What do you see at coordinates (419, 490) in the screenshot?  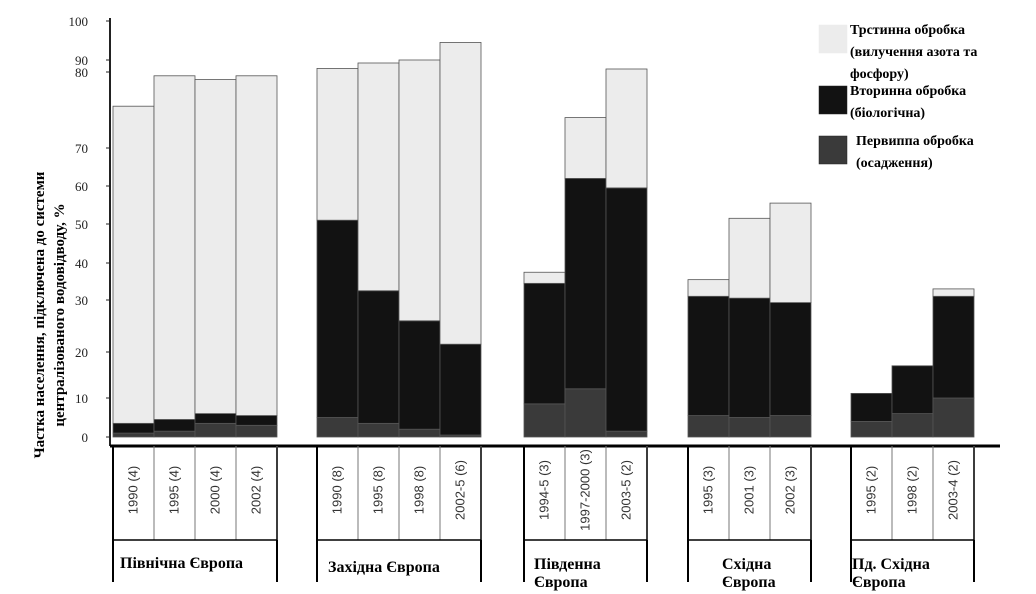 I see `category-label: 1998 (8)` at bounding box center [419, 490].